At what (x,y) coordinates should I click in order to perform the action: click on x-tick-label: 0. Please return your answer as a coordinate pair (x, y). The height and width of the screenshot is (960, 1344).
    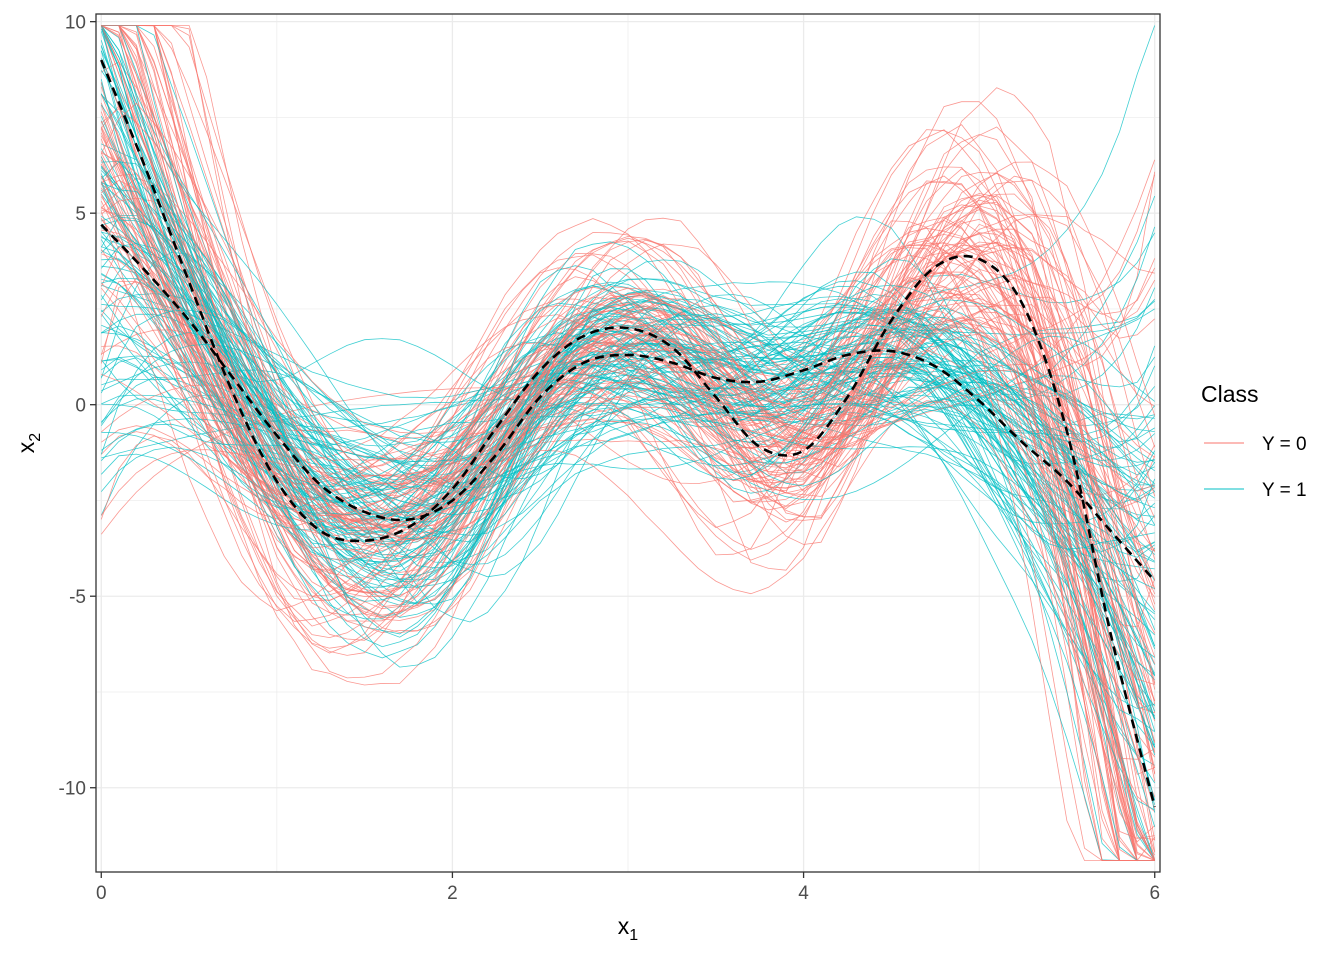
    Looking at the image, I should click on (101, 893).